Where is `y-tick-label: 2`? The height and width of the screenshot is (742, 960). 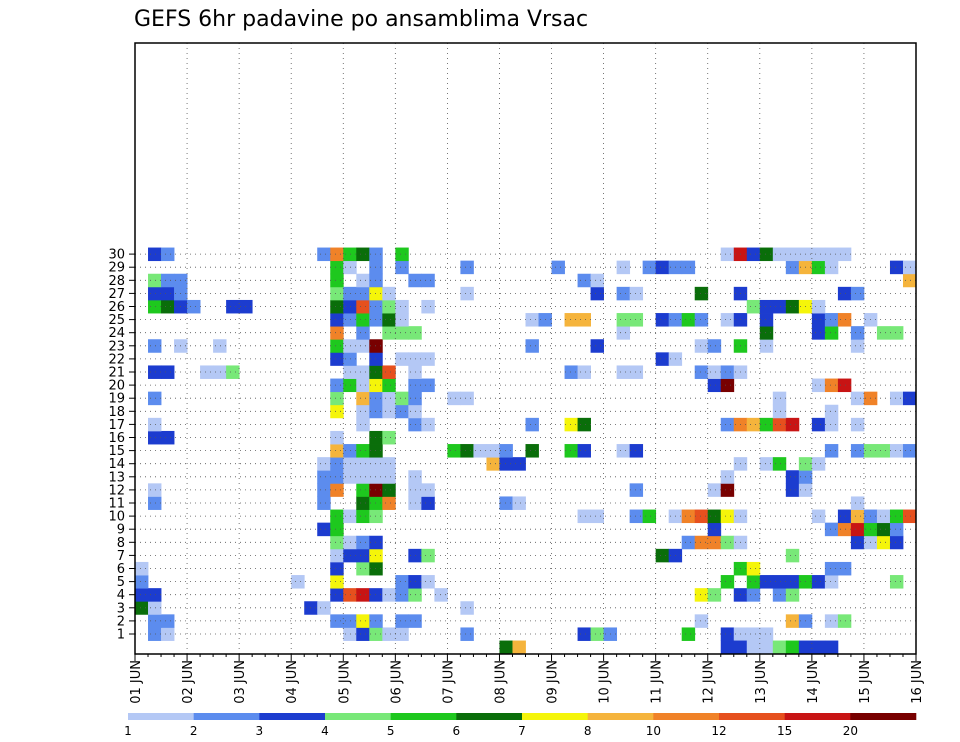 y-tick-label: 2 is located at coordinates (121, 621).